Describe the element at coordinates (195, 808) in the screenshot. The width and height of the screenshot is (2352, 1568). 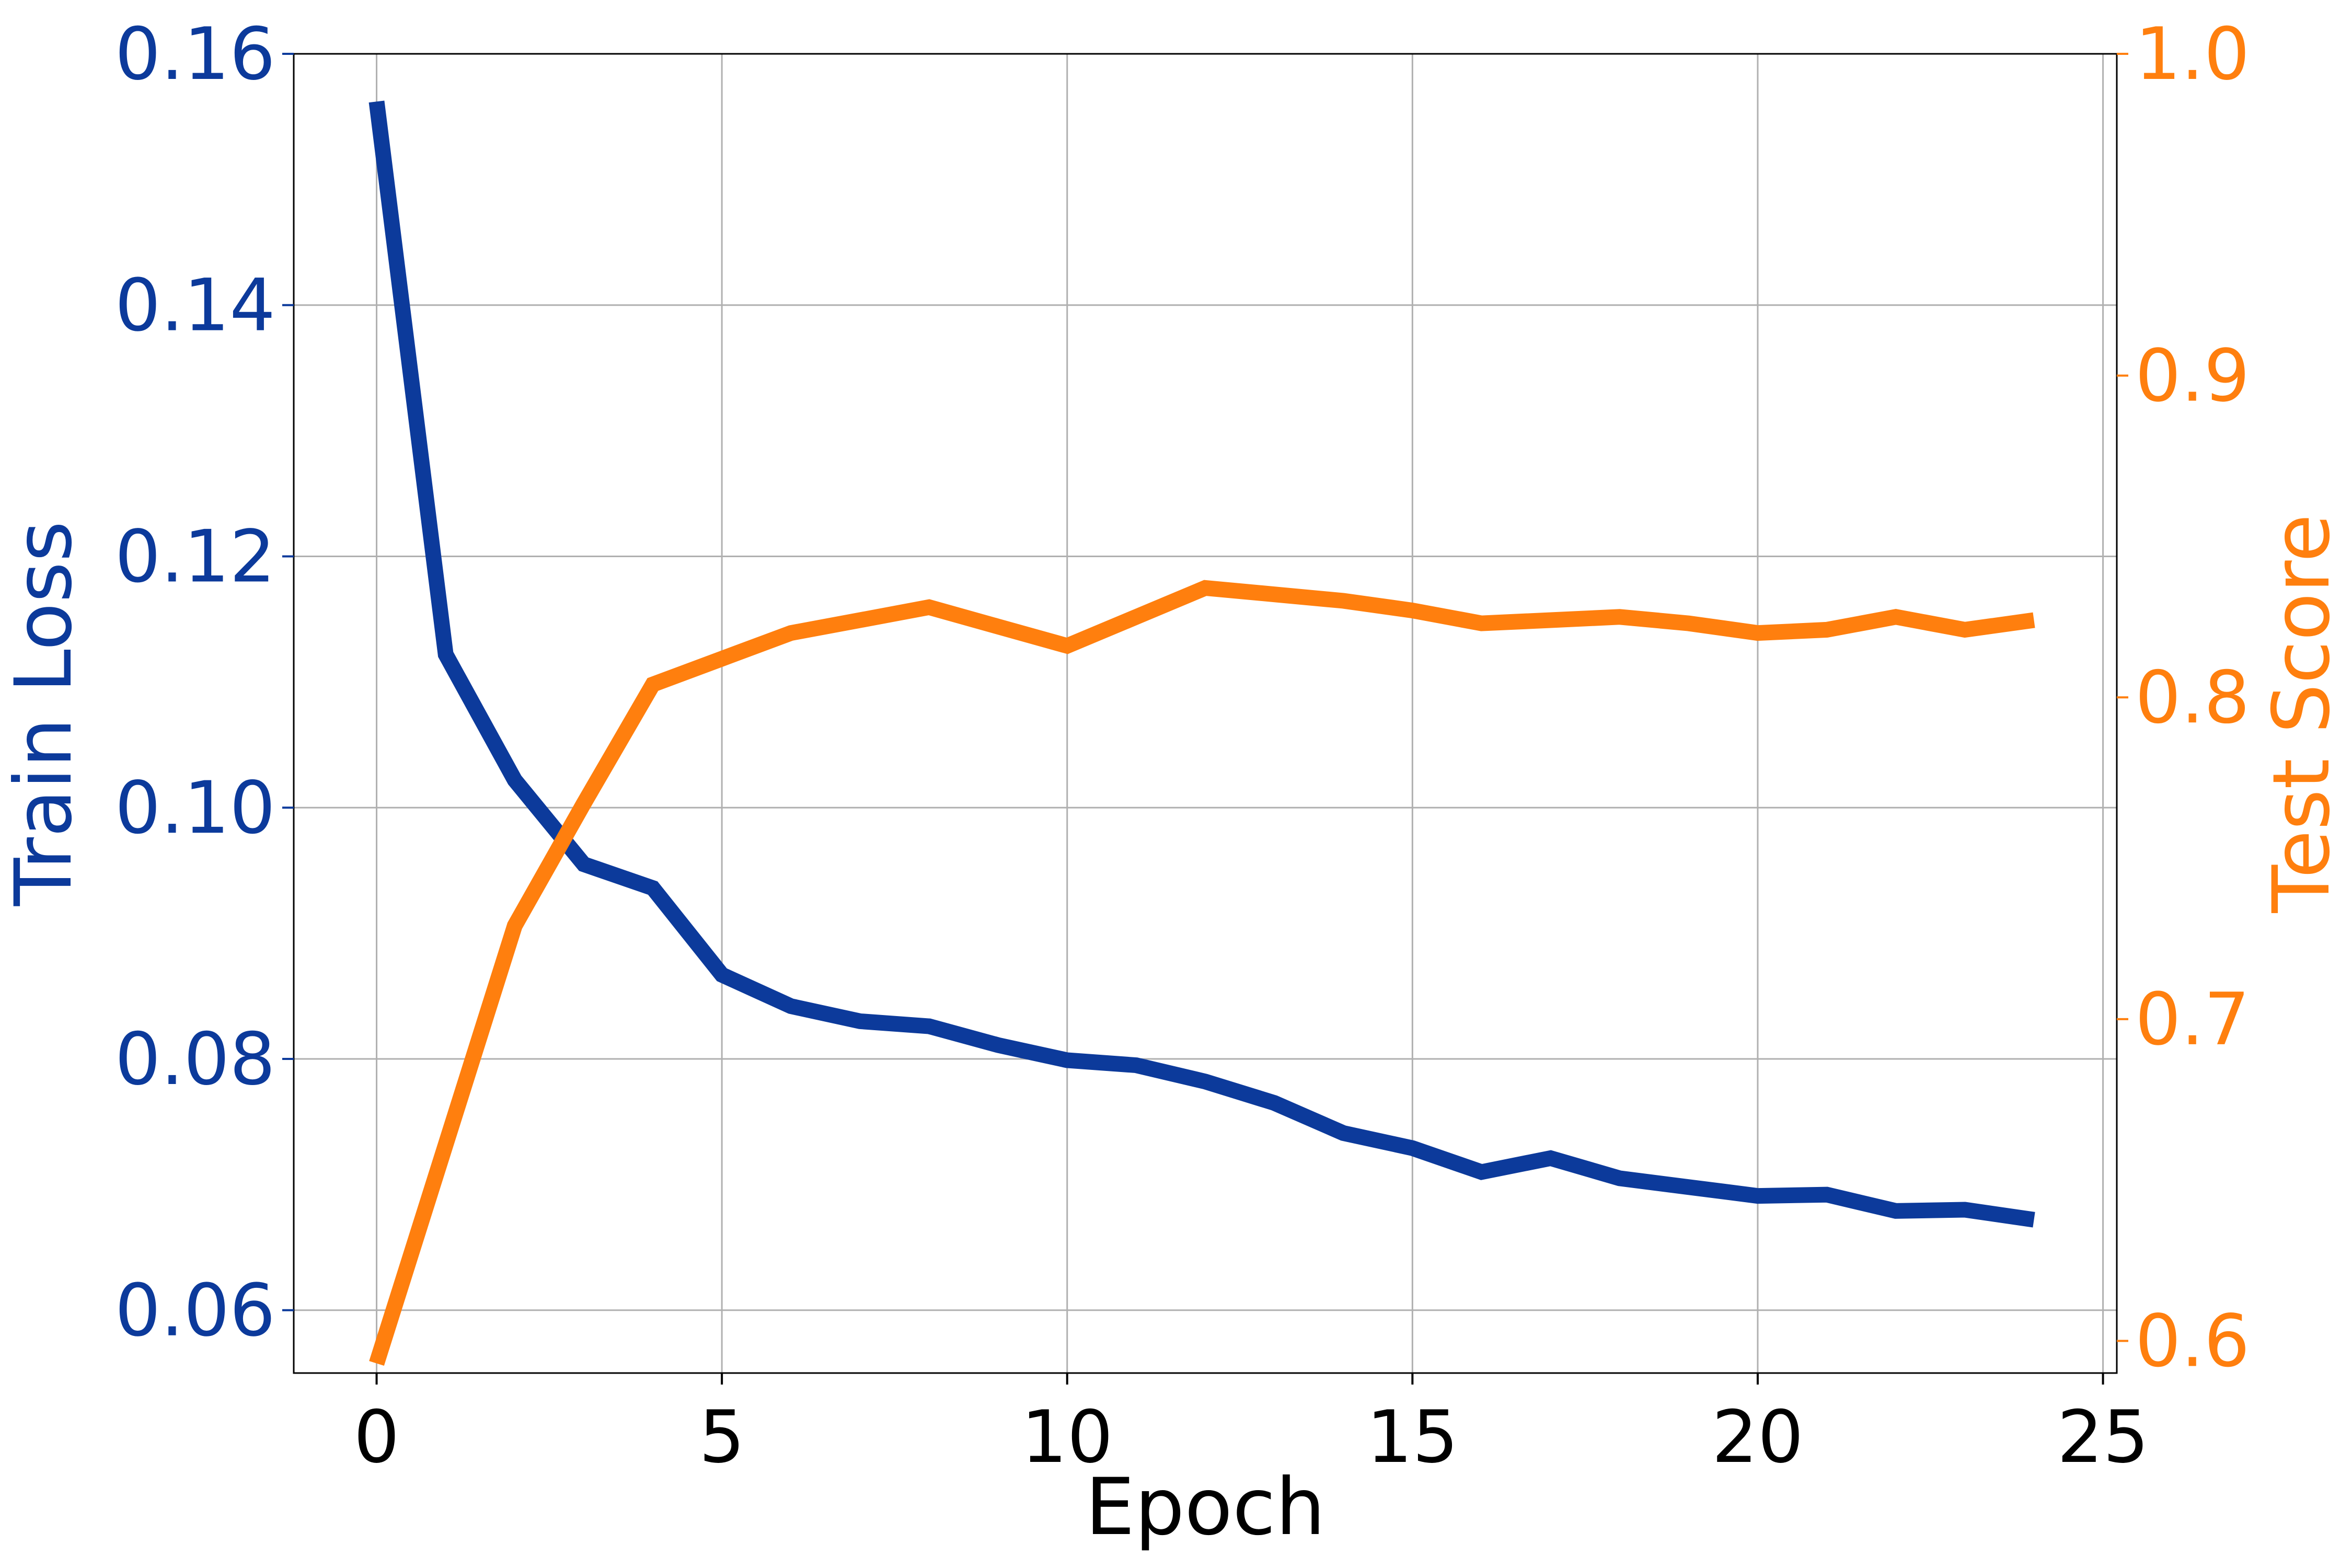
I see `left-y-tick-label: 0.10` at that location.